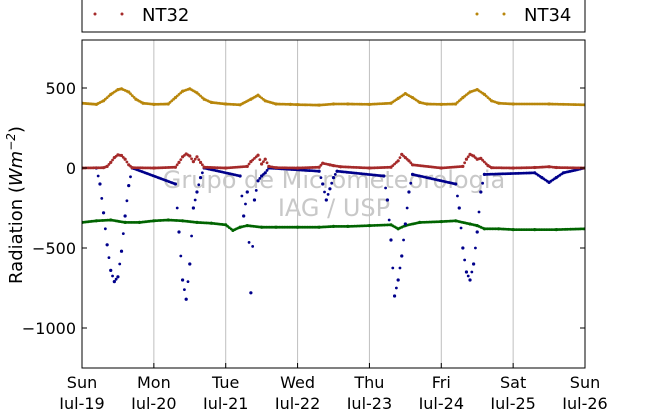 Image resolution: width=650 pixels, height=409 pixels. I want to click on x-tick-date-5: Jul-24, so click(441, 401).